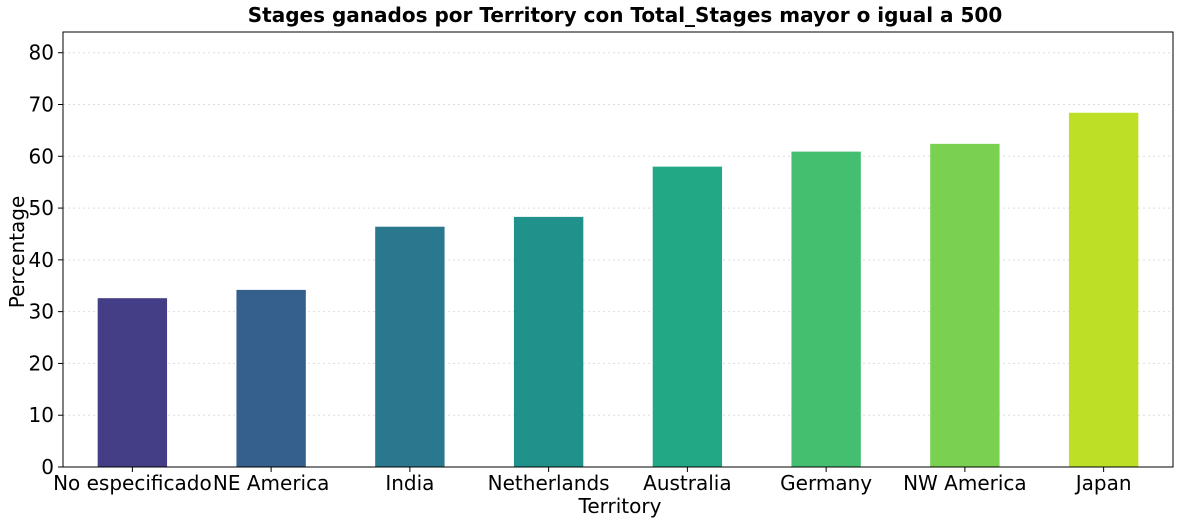 The height and width of the screenshot is (523, 1185). Describe the element at coordinates (41, 312) in the screenshot. I see `y-tick-label: 30` at that location.